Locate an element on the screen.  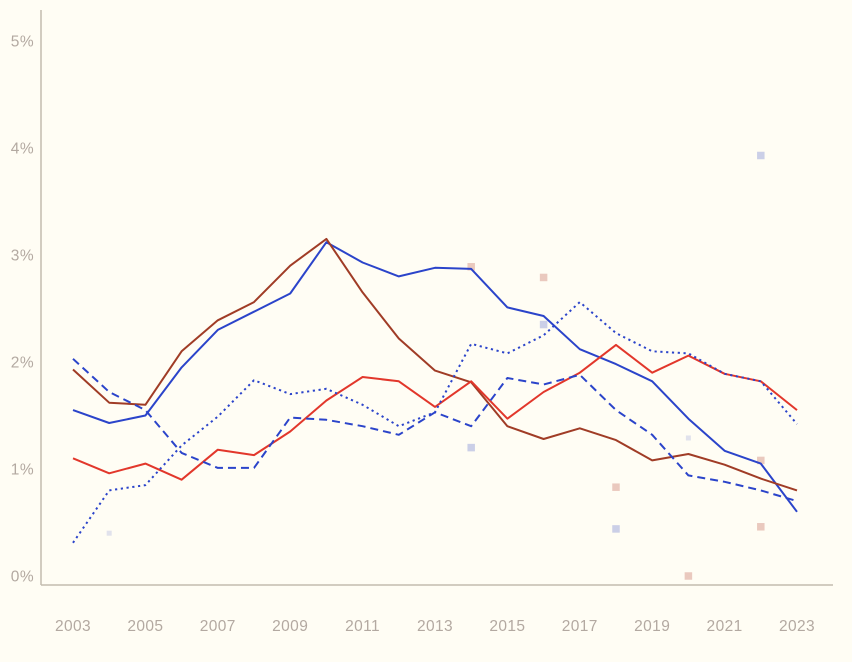
x-tick-label: 2013 is located at coordinates (435, 626).